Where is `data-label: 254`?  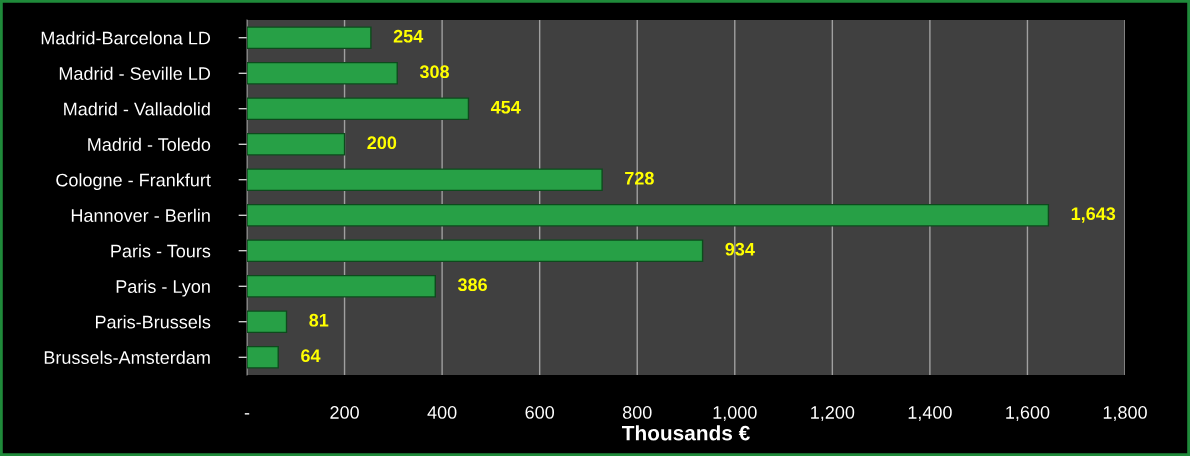
data-label: 254 is located at coordinates (408, 36).